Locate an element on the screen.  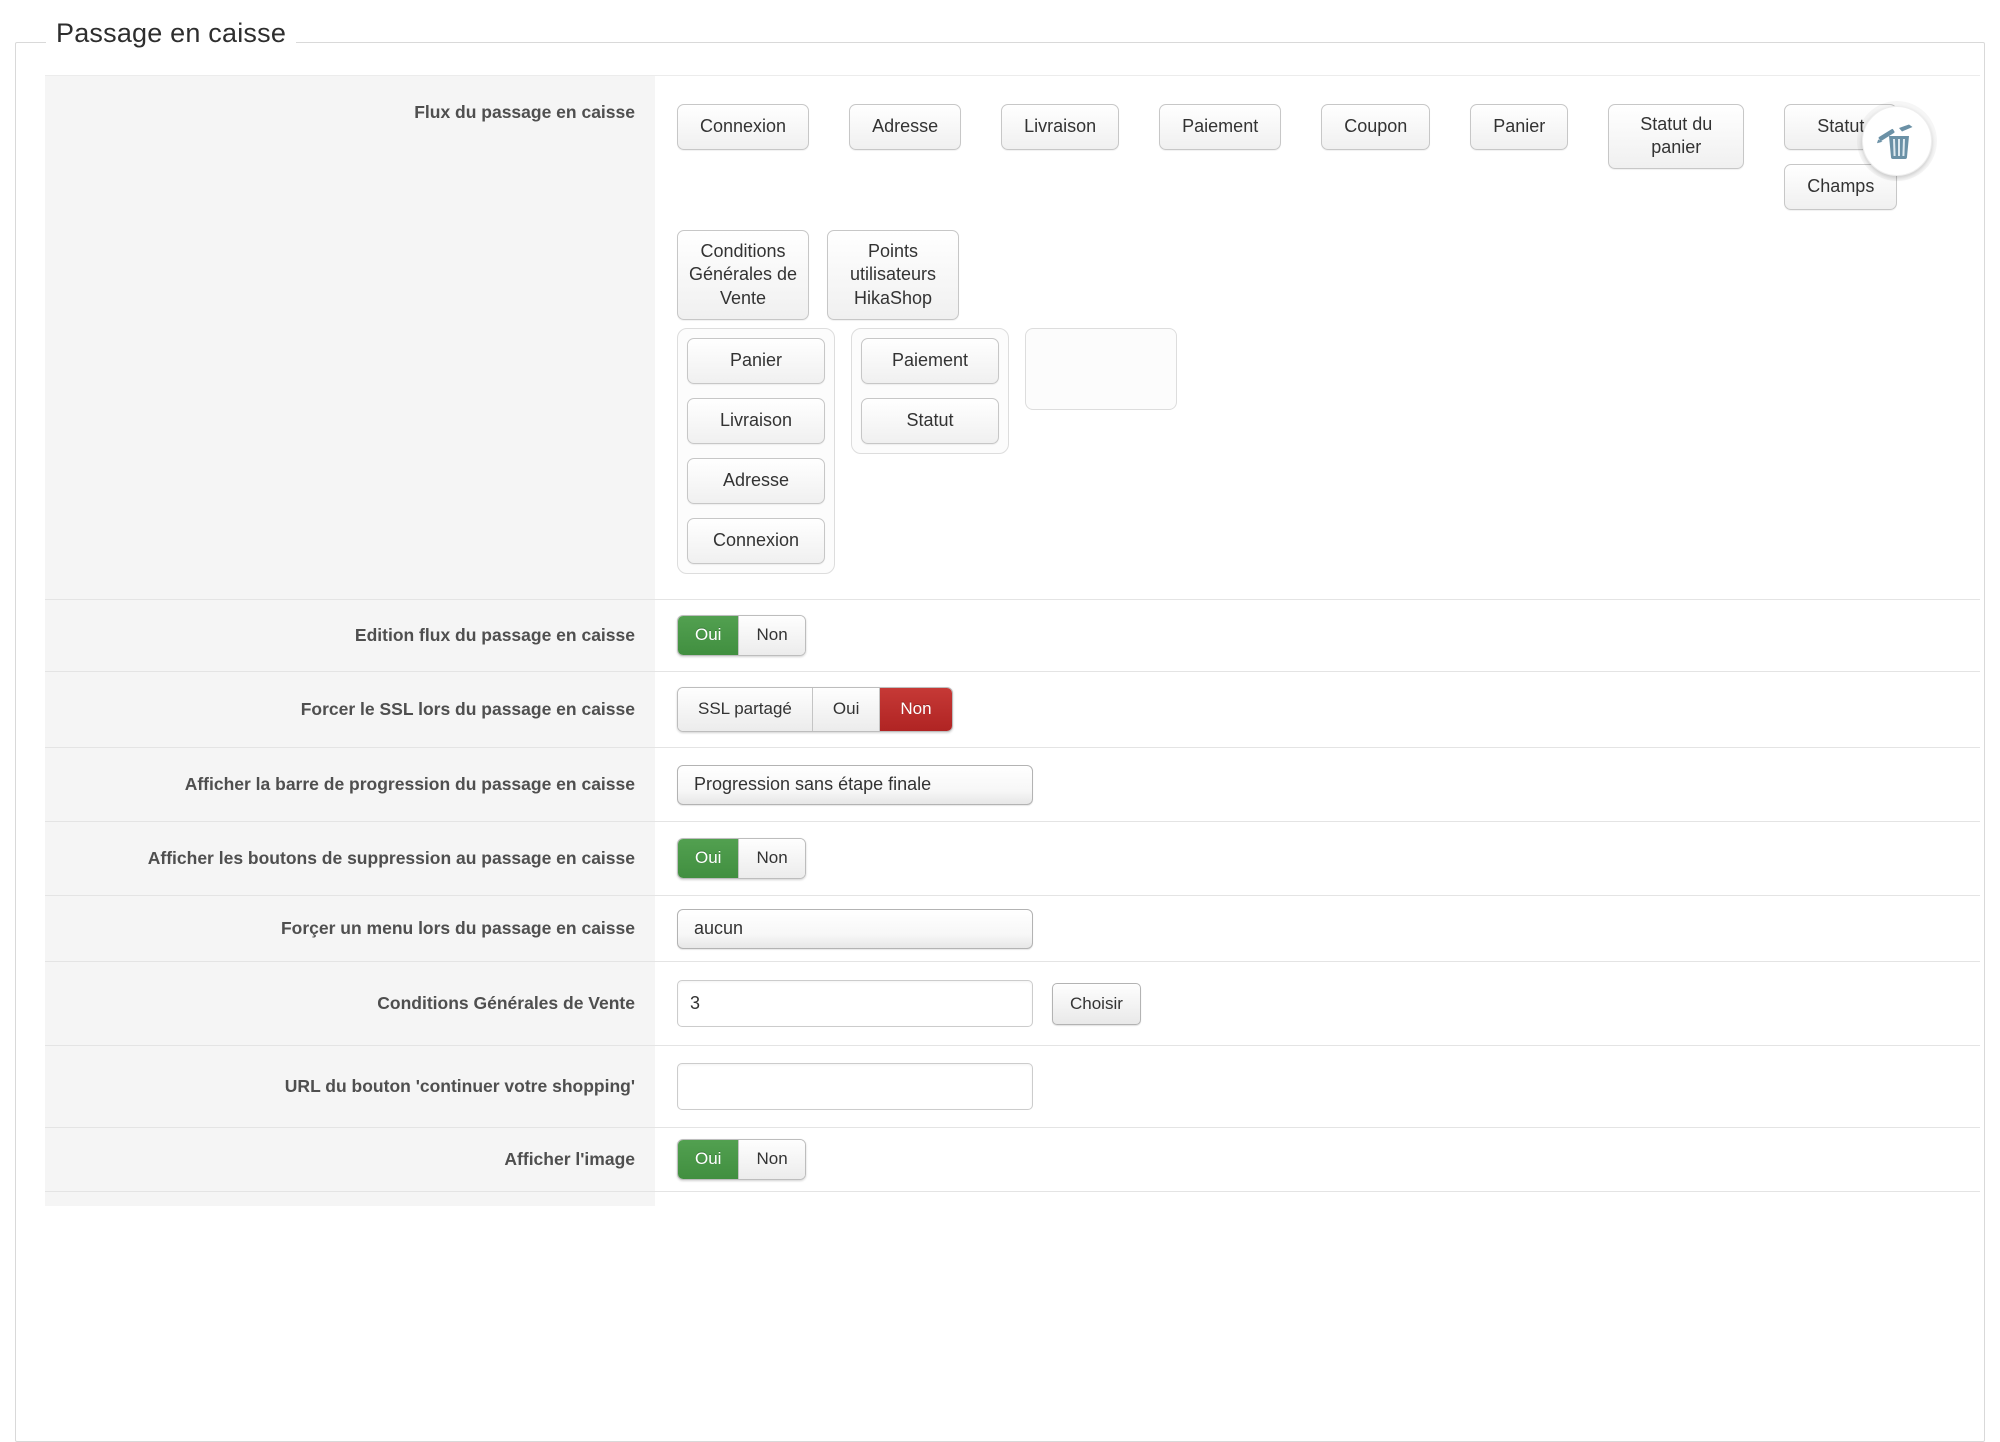
flow-btn-adresse-2: Adresse is located at coordinates (756, 481).